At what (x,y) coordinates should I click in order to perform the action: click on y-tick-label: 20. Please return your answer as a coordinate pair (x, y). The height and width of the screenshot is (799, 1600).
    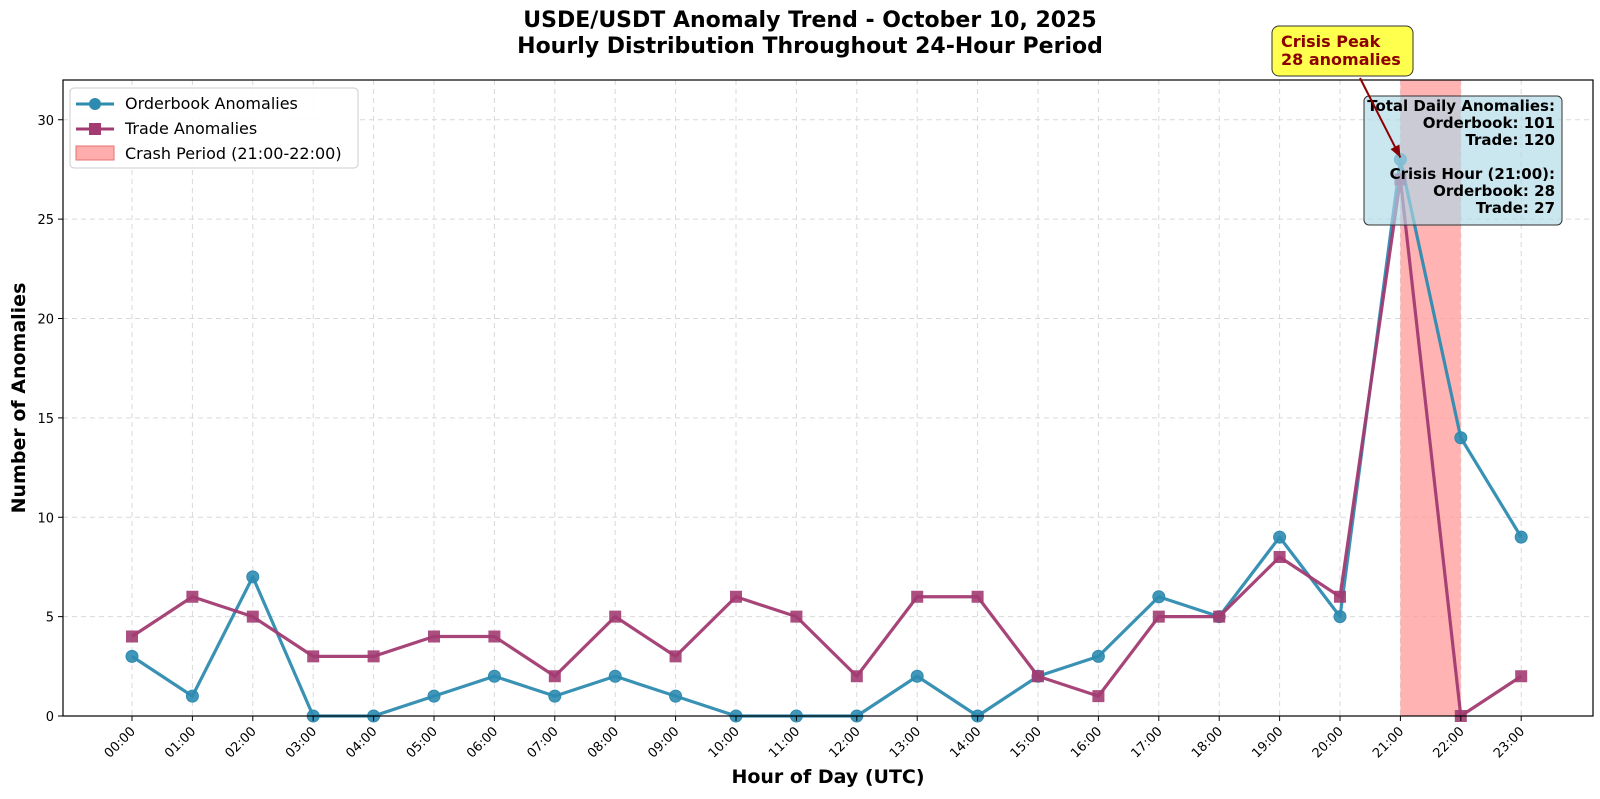
    Looking at the image, I should click on (45, 320).